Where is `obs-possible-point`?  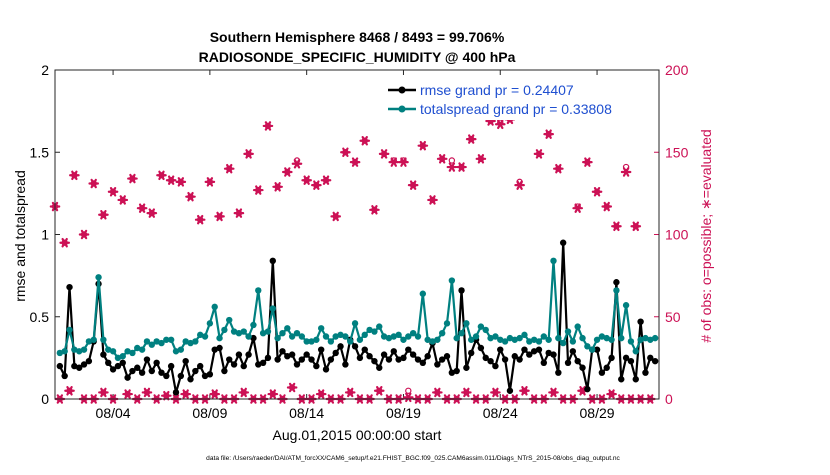
obs-possible-point is located at coordinates (452, 160).